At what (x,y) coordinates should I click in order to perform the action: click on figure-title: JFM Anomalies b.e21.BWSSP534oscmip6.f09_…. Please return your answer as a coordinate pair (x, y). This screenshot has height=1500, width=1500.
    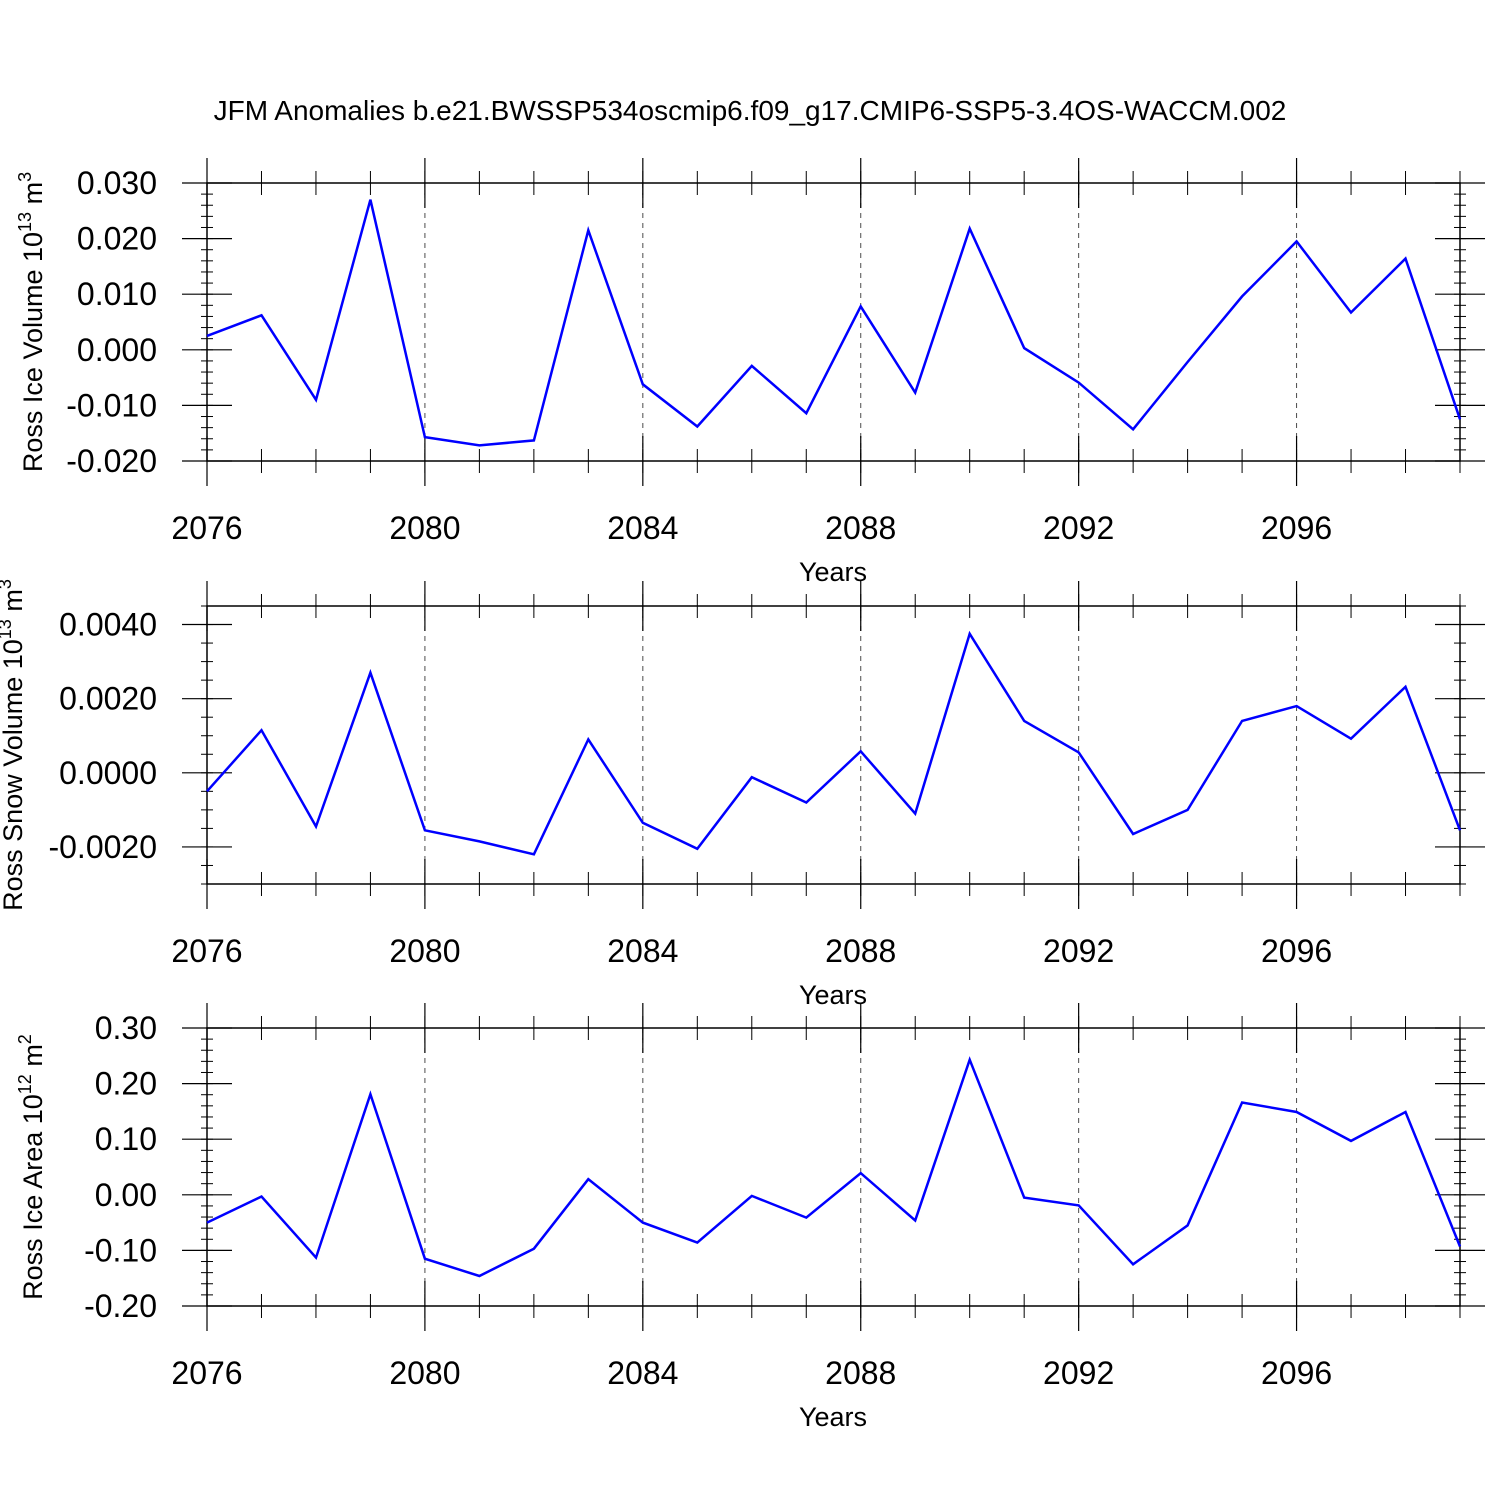
    Looking at the image, I should click on (750, 110).